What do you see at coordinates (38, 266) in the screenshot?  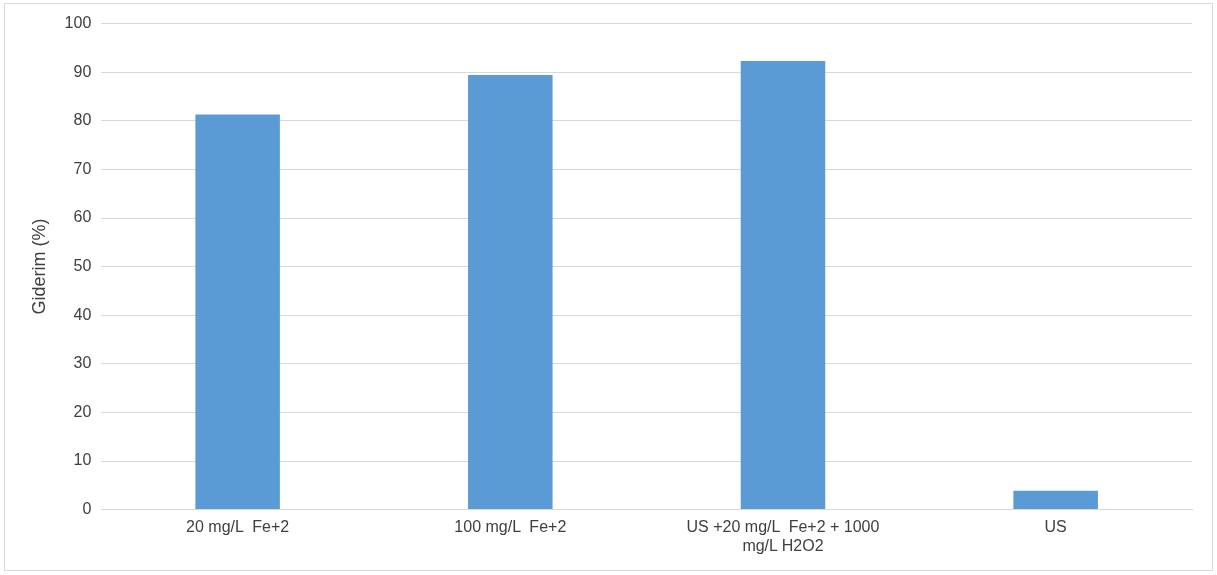 I see `y-axis-title: Giderim (%)` at bounding box center [38, 266].